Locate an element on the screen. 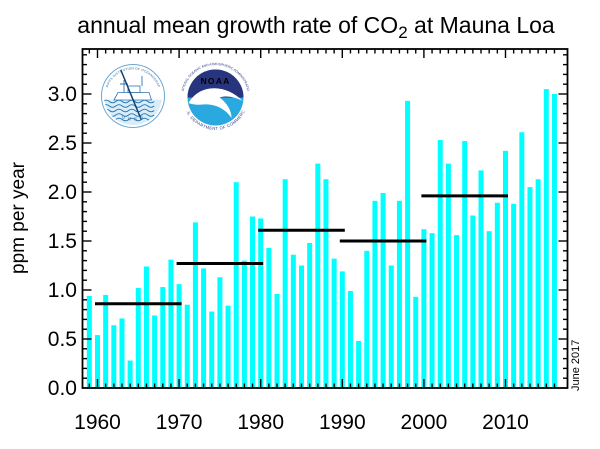 The height and width of the screenshot is (449, 600). y-tick-label-3.0: 3.0 is located at coordinates (62, 94).